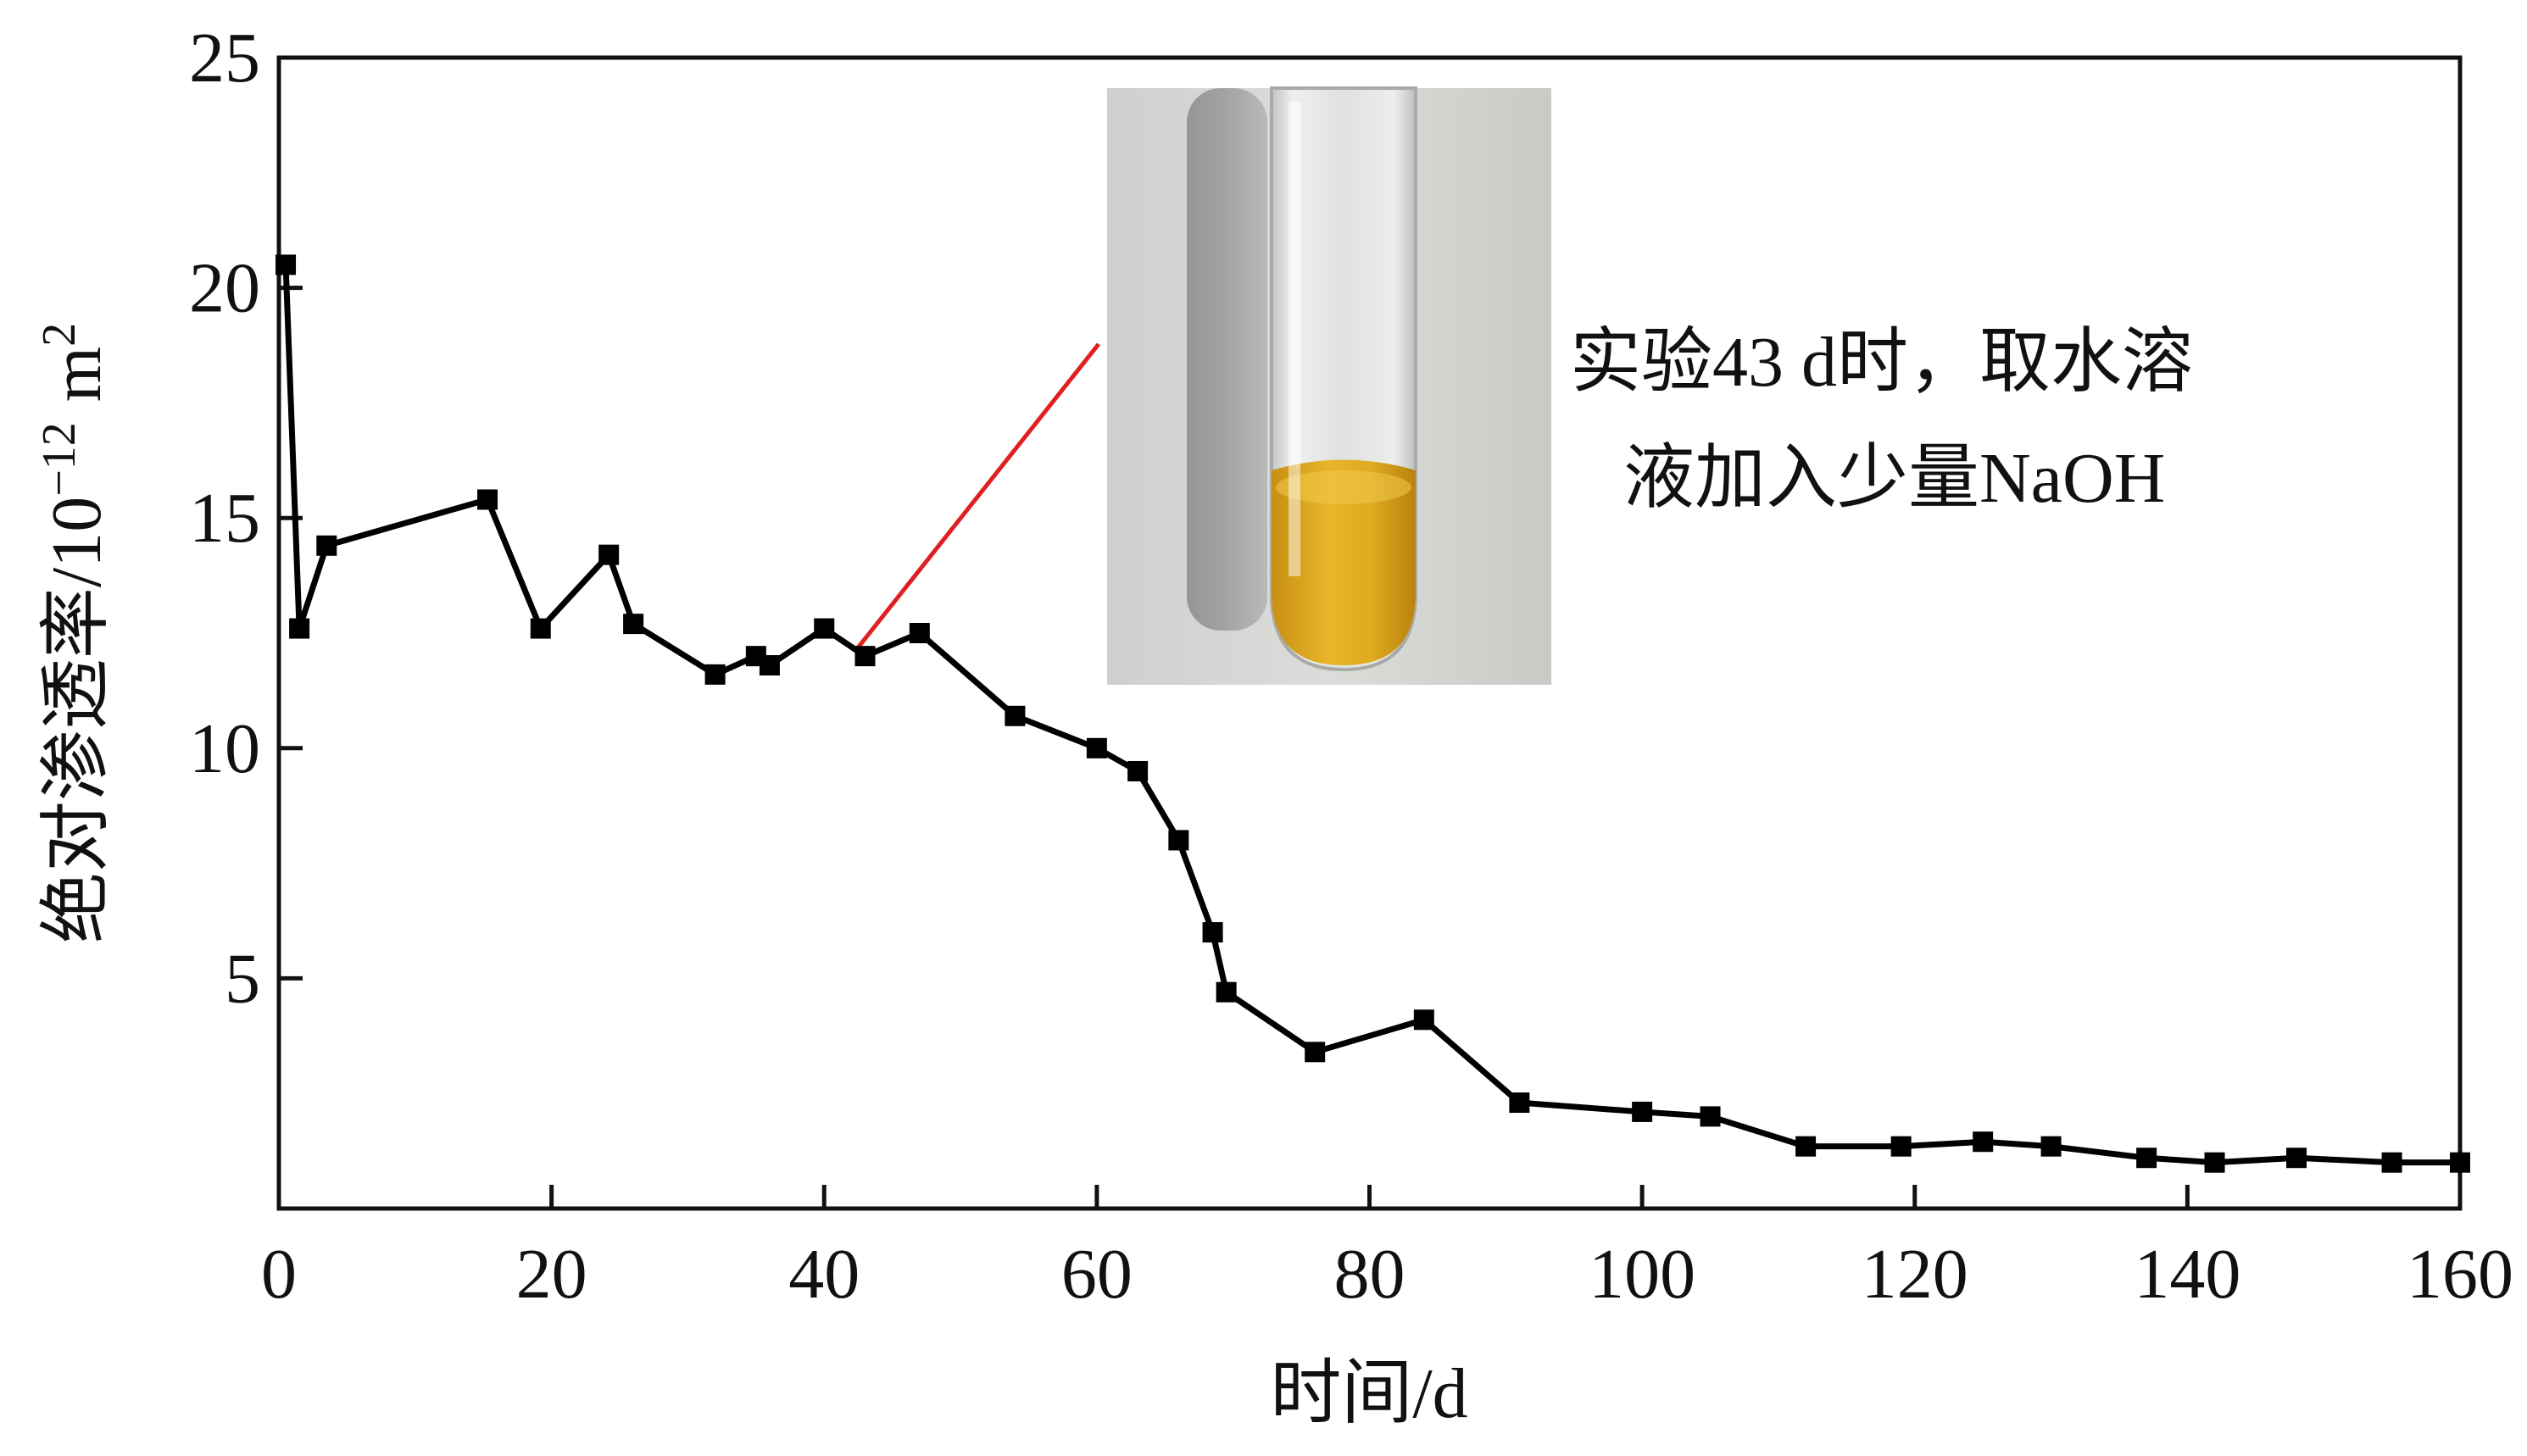 The image size is (2527, 1456). What do you see at coordinates (1369, 1275) in the screenshot?
I see `x-tick-label: 80` at bounding box center [1369, 1275].